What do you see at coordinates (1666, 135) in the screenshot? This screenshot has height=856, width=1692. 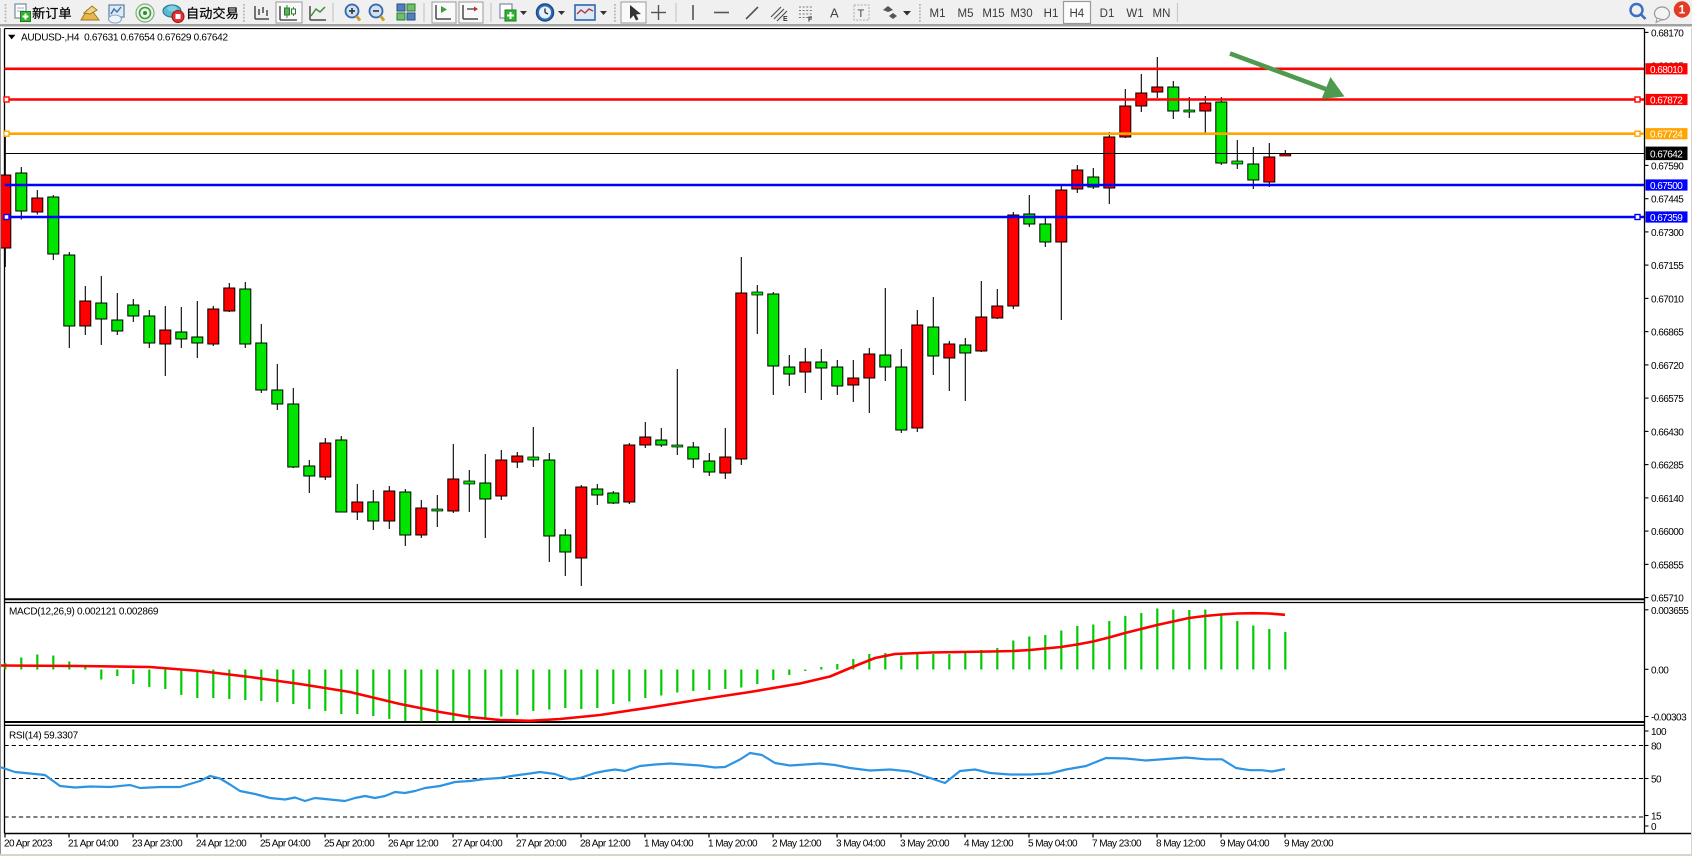 I see `svg-text: 0.67724` at bounding box center [1666, 135].